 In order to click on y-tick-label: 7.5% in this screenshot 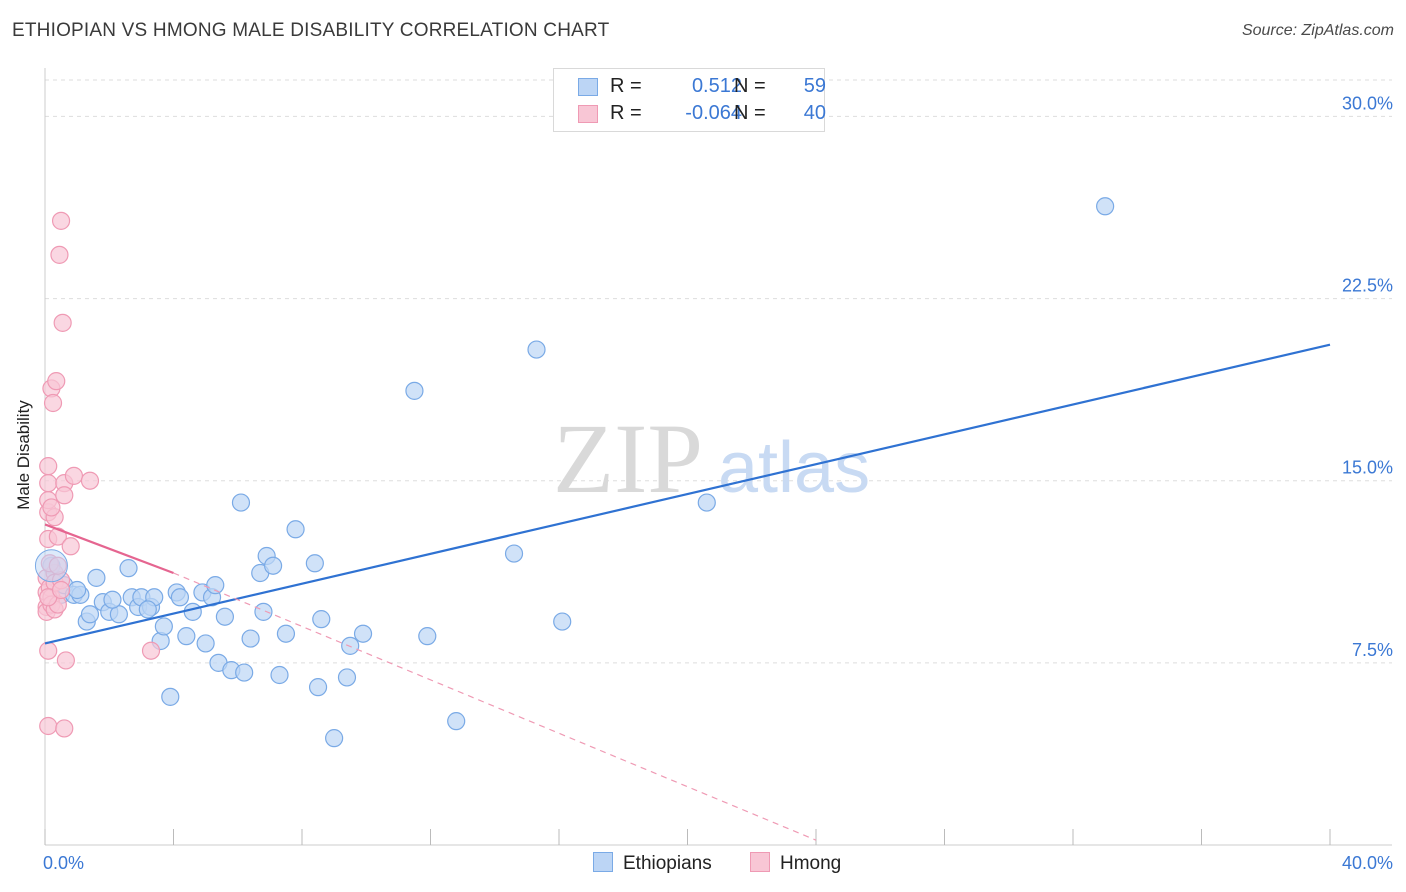, I will do `click(1372, 650)`.